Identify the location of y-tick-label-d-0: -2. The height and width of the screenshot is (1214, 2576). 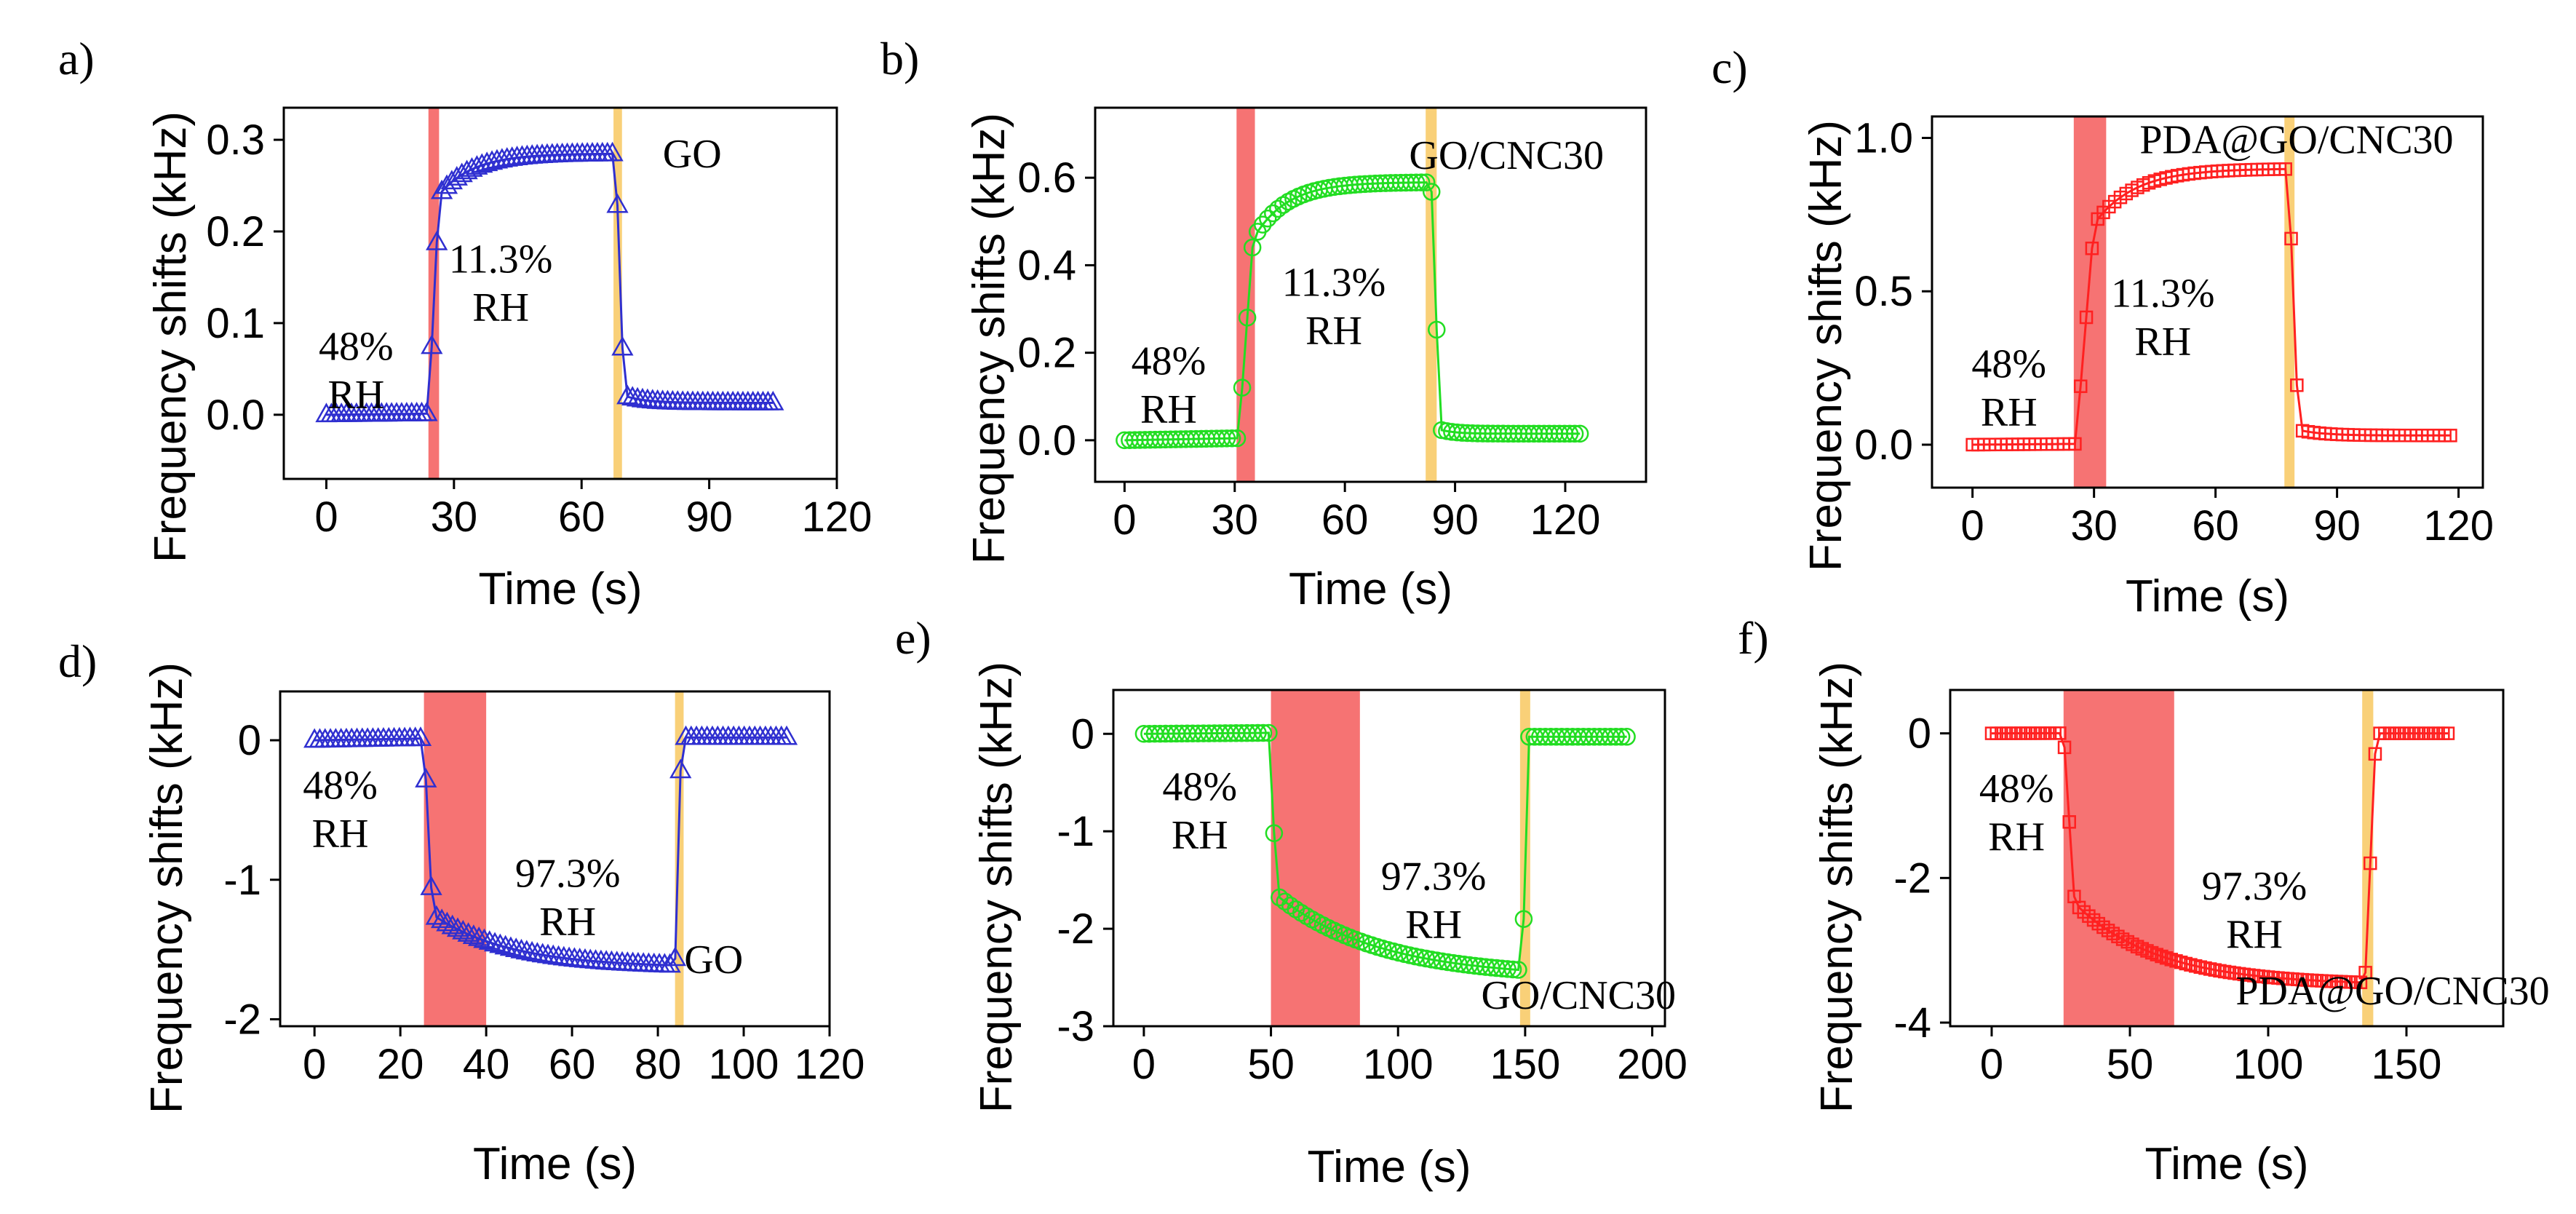
(242, 1020).